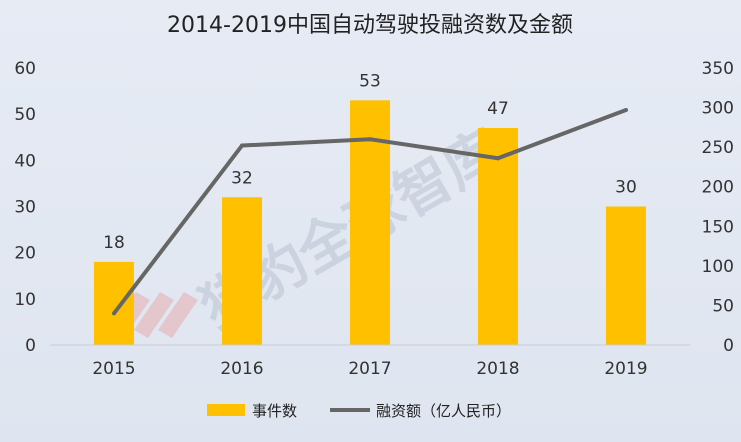  I want to click on x-axis: 2015 2016 2017 2018 2019, so click(370, 361).